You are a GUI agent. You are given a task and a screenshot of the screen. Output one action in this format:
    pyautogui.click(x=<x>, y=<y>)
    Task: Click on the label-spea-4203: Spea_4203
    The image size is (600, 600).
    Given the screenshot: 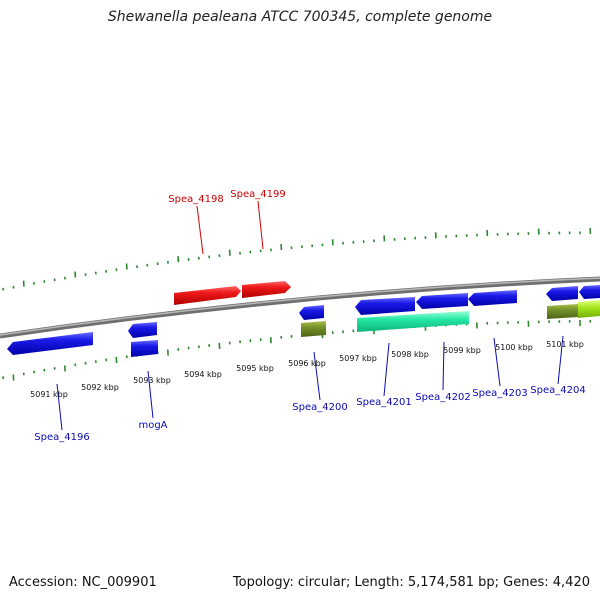 What is the action you would take?
    pyautogui.click(x=499, y=393)
    